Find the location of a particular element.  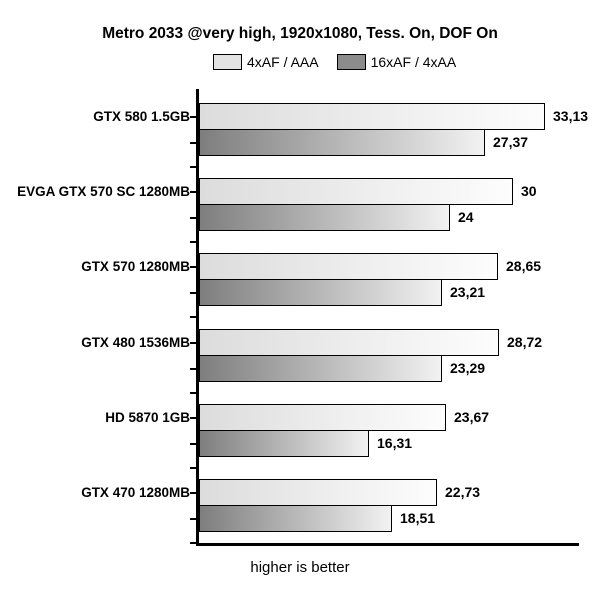

legend-label-series1: 4xAF / AAA is located at coordinates (283, 61).